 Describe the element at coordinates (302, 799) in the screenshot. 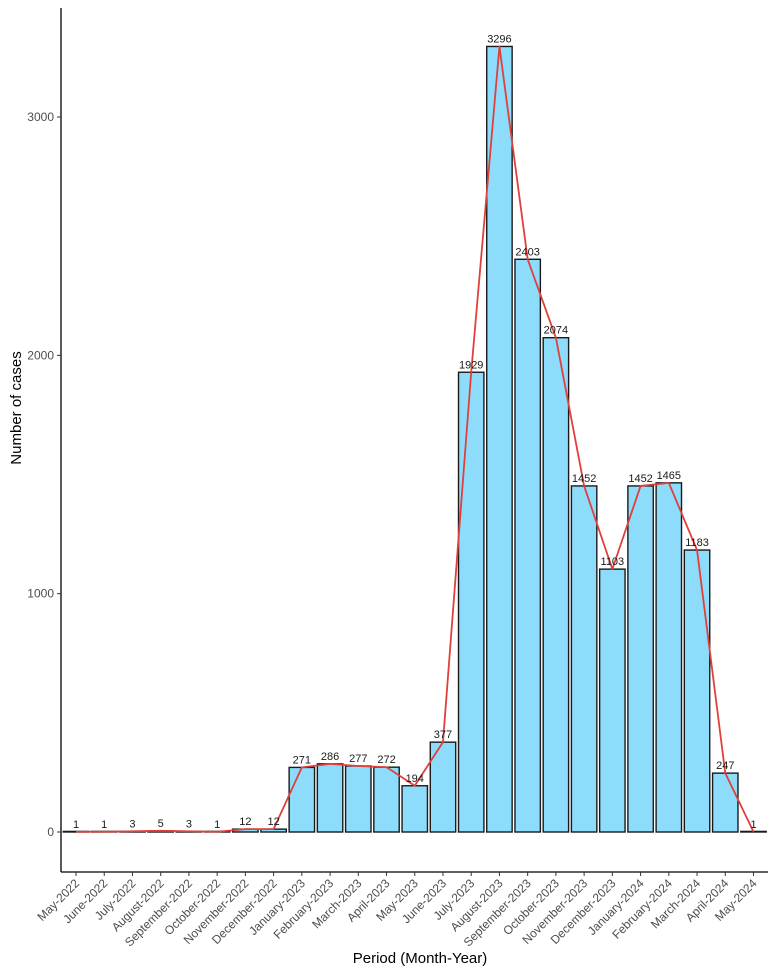

I see `bar-January-2023` at that location.